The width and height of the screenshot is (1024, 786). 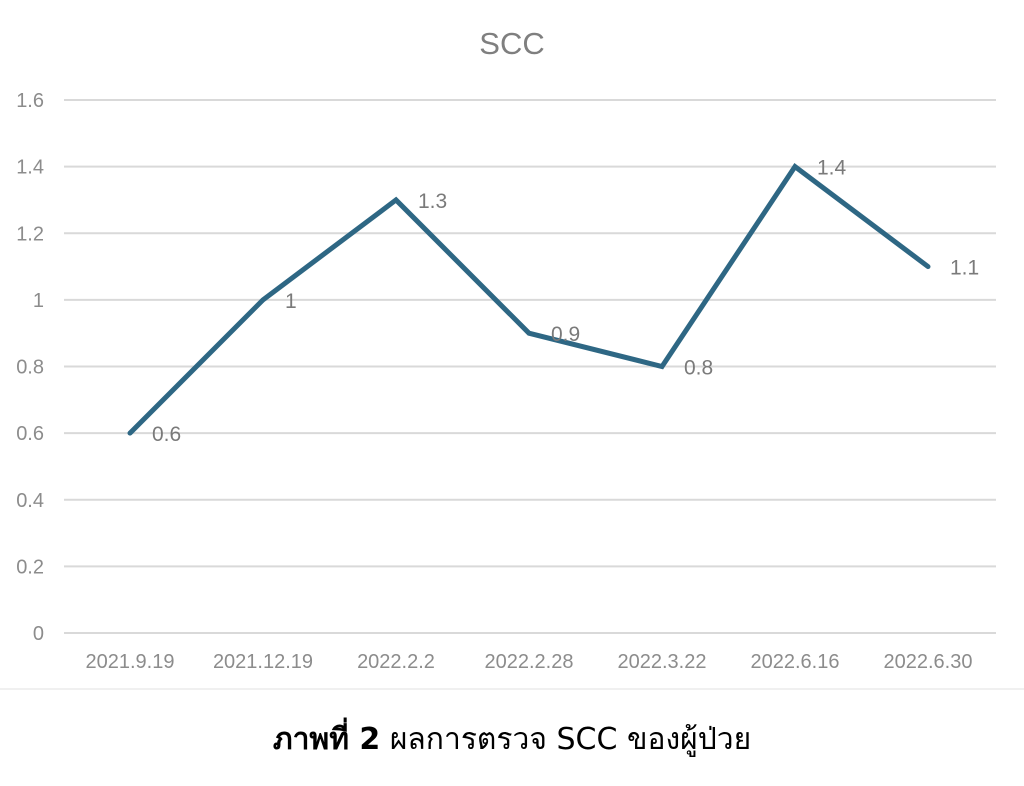 What do you see at coordinates (662, 662) in the screenshot?
I see `x-tick-label: 2022.3.22` at bounding box center [662, 662].